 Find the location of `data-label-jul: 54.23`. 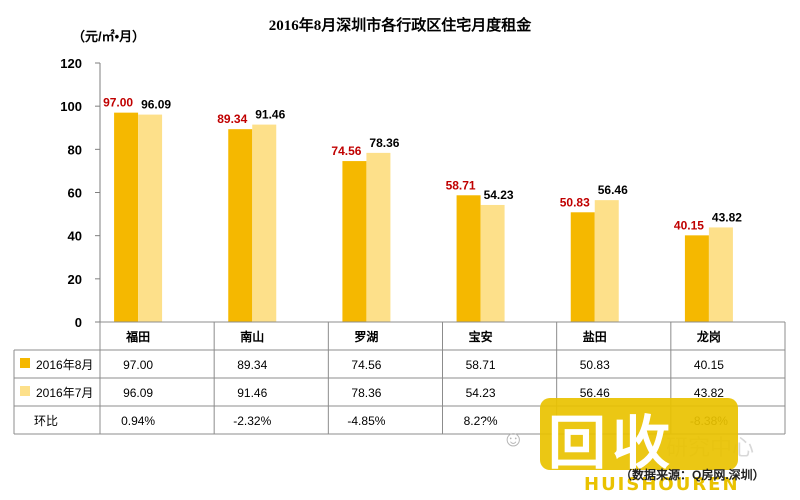

data-label-jul: 54.23 is located at coordinates (499, 195).